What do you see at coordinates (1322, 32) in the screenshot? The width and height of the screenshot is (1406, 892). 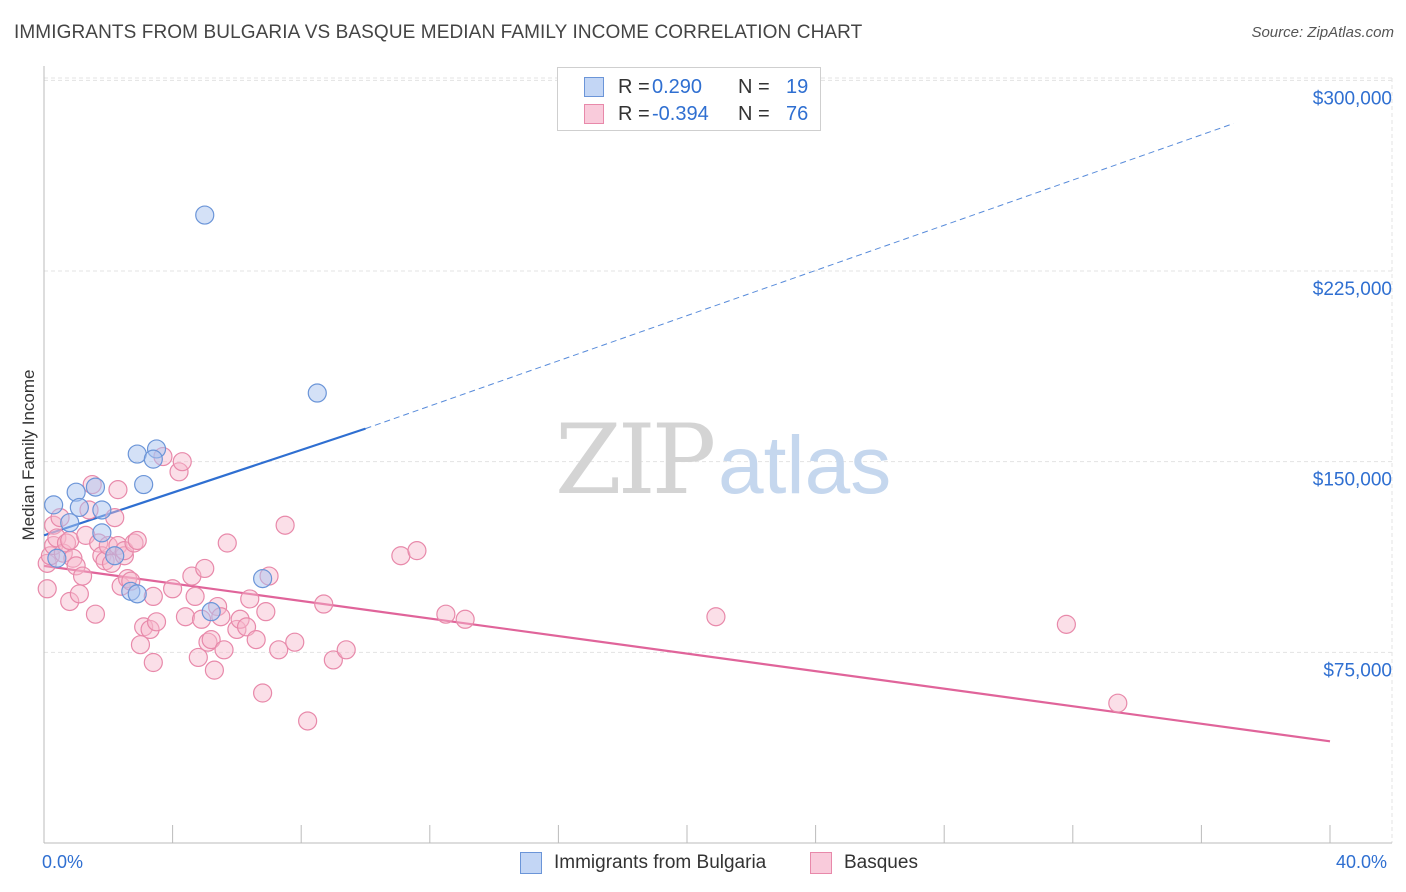 I see `source-label: Source: ZipAtlas.com` at bounding box center [1322, 32].